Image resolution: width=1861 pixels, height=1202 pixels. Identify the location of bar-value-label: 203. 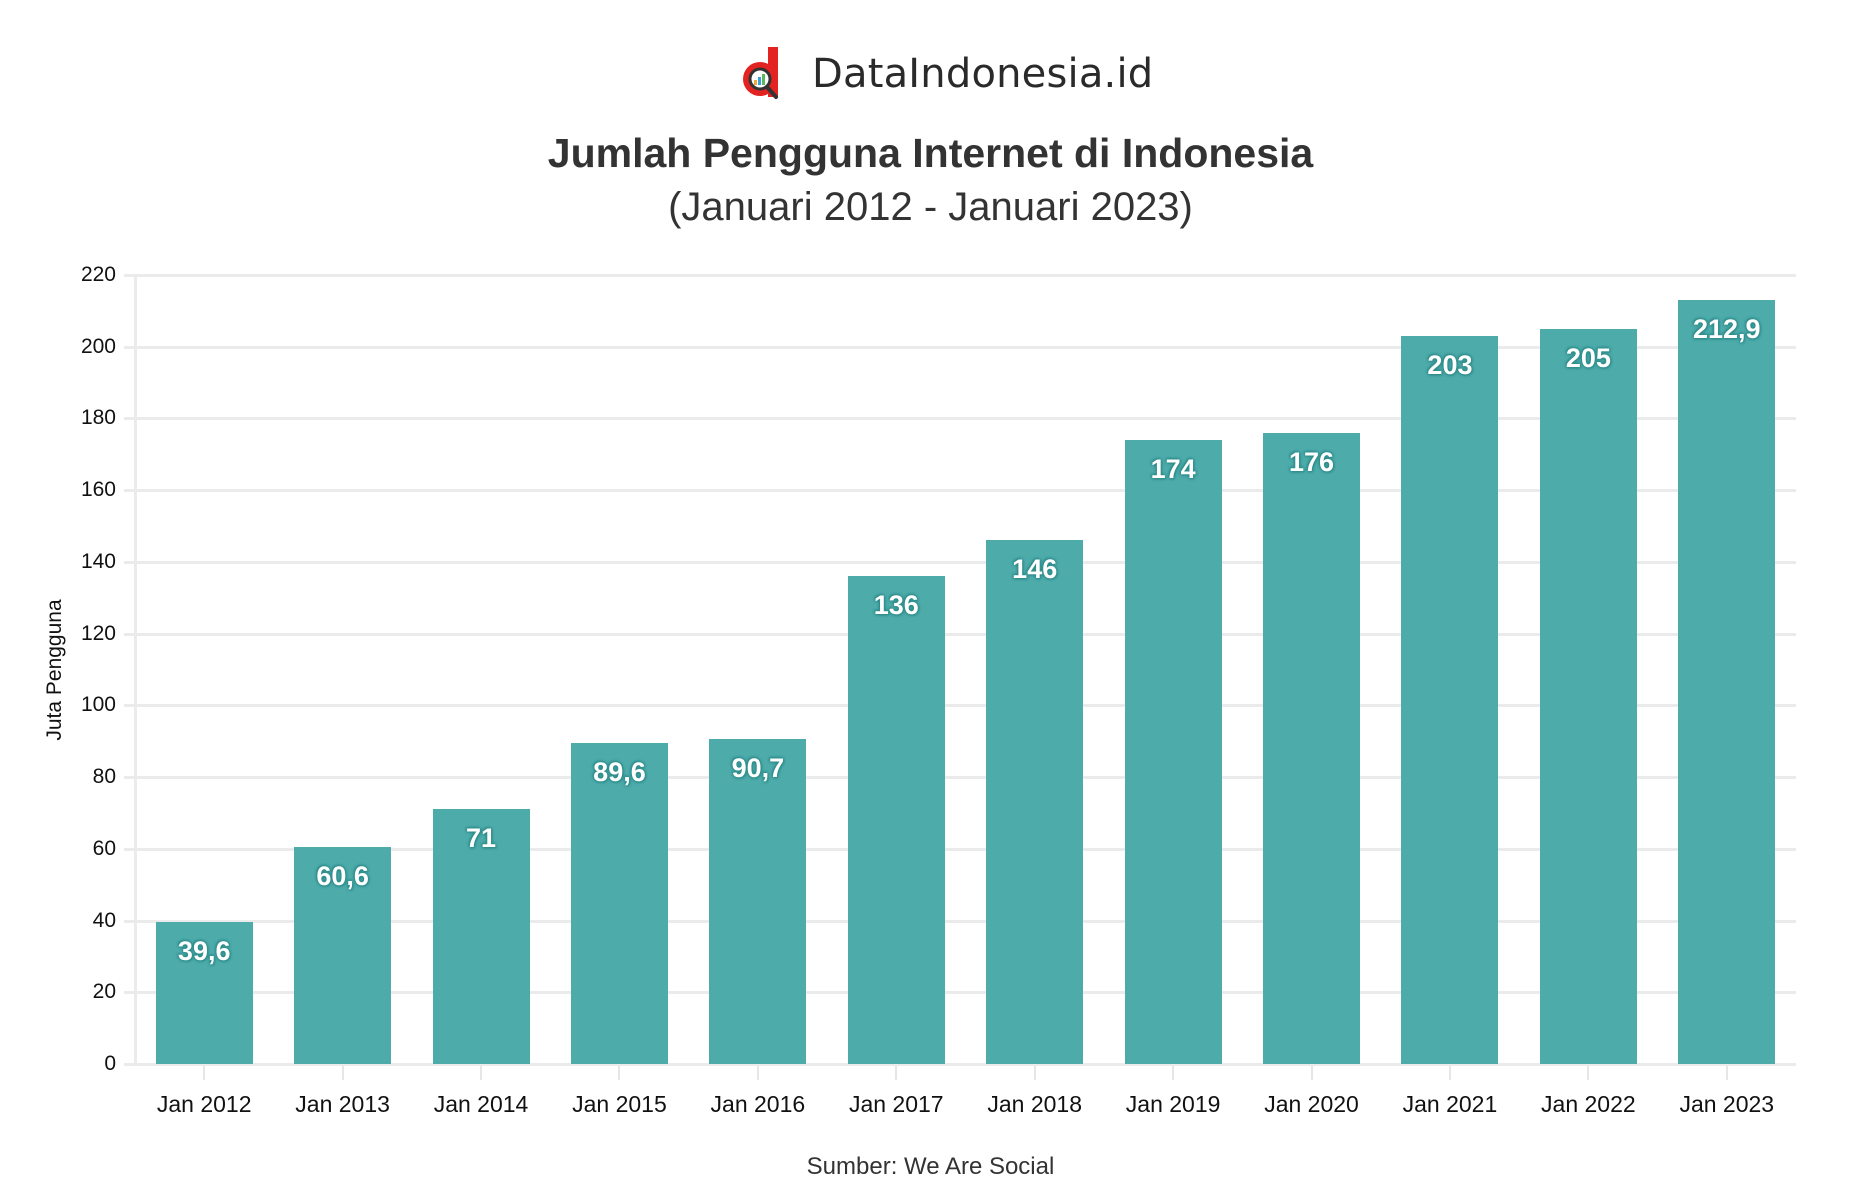
(1450, 364).